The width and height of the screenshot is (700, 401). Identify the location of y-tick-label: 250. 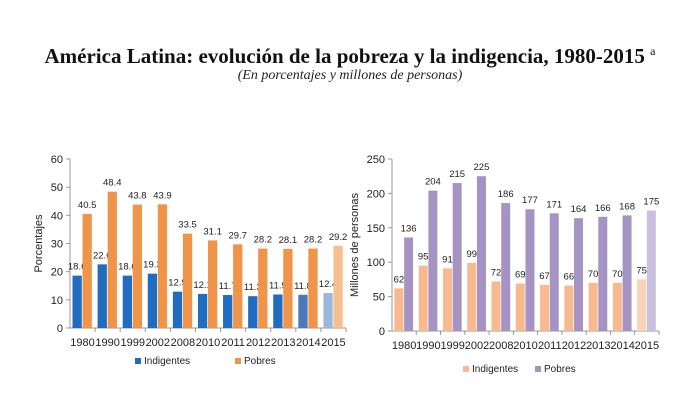
(376, 160).